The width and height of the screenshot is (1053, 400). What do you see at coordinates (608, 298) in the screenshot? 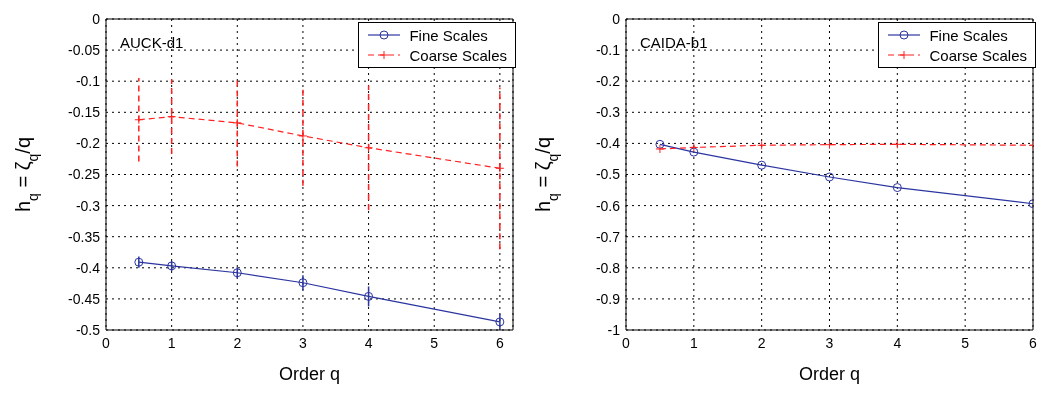
I see `y-tick-label: -0.9` at bounding box center [608, 298].